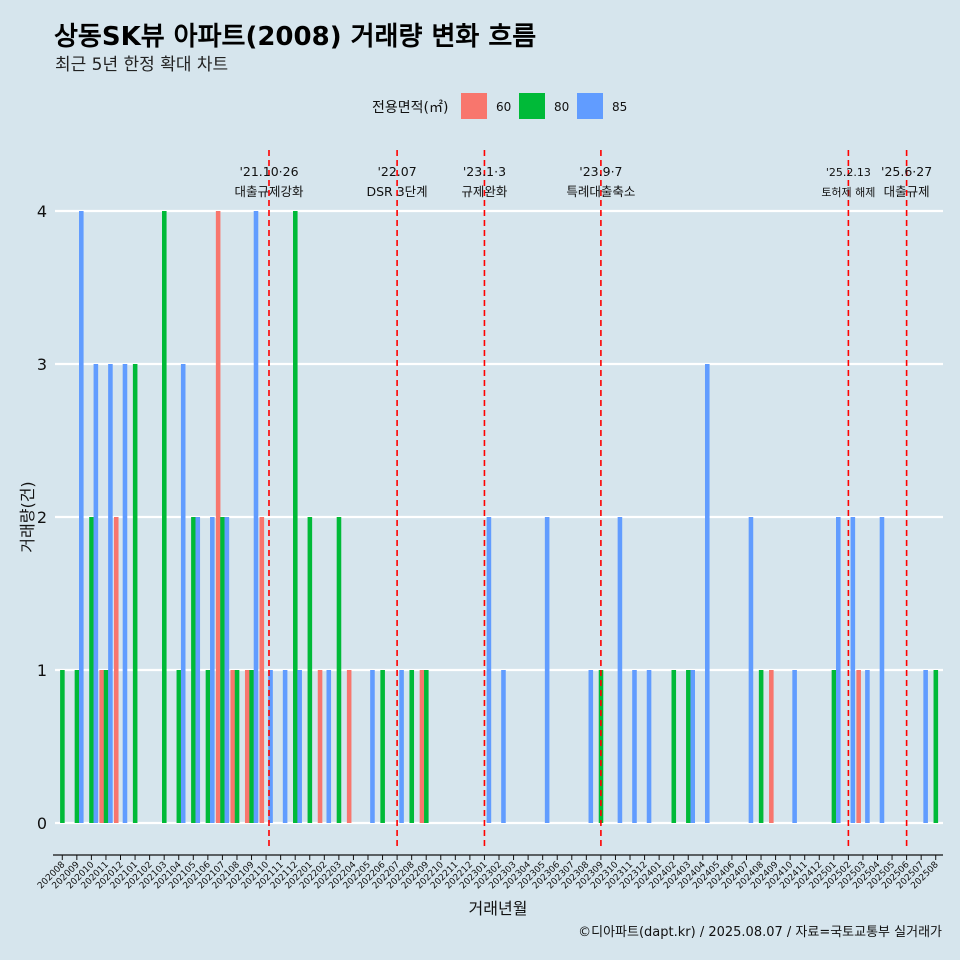 The height and width of the screenshot is (960, 960). I want to click on y-tick-label: 2, so click(42, 517).